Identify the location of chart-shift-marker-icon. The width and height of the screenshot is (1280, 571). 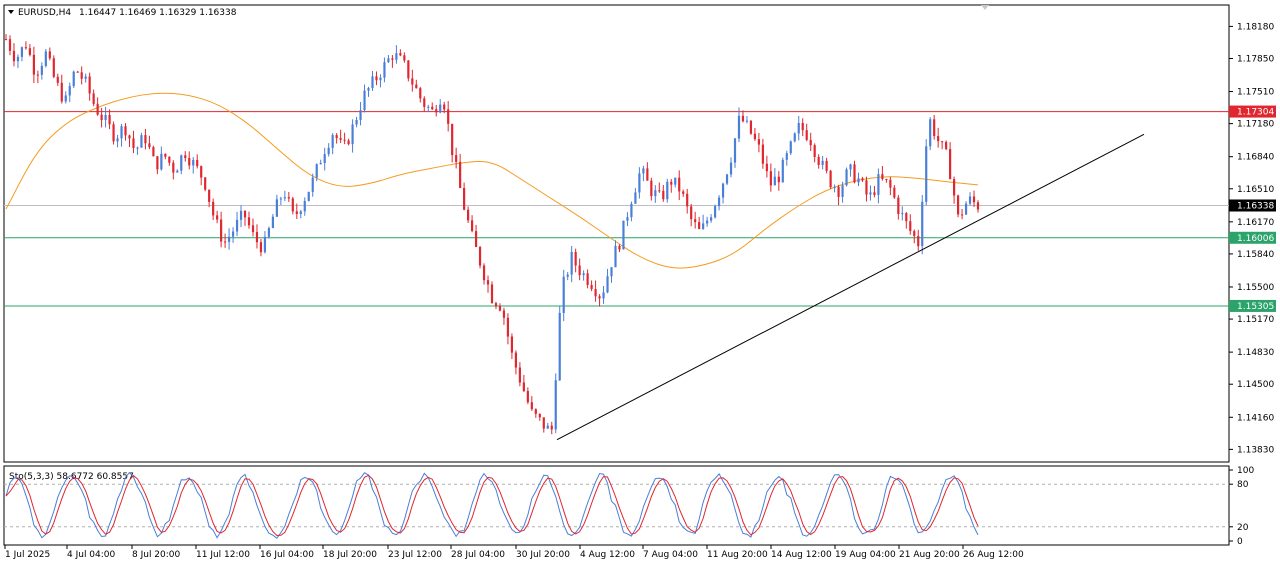
(985, 7).